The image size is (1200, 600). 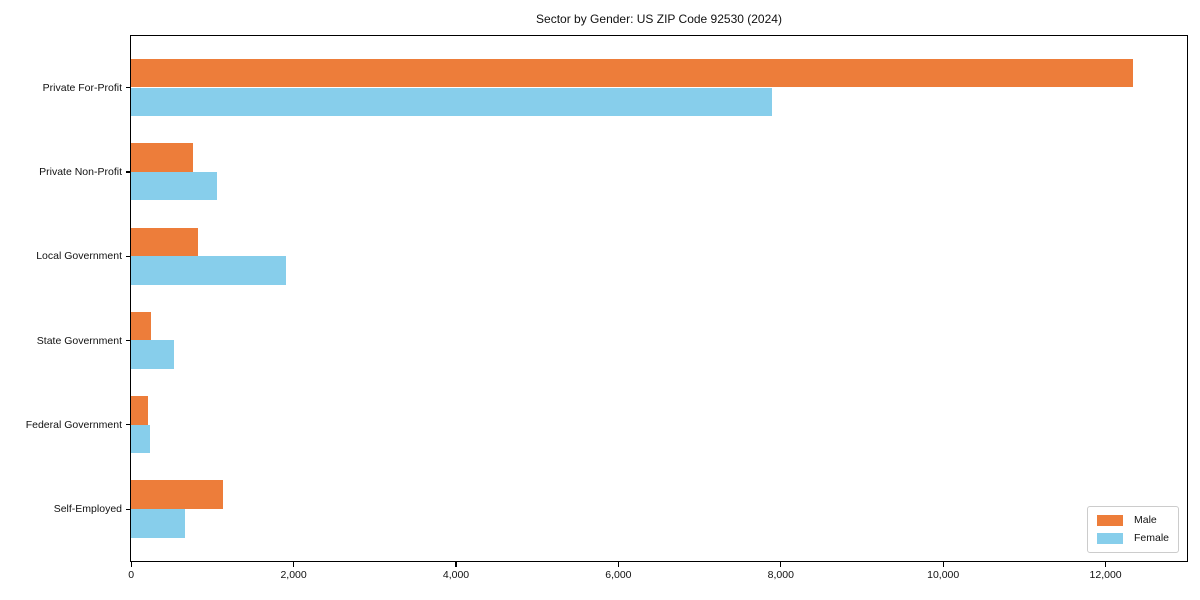 I want to click on bar-male-state-government, so click(x=141, y=326).